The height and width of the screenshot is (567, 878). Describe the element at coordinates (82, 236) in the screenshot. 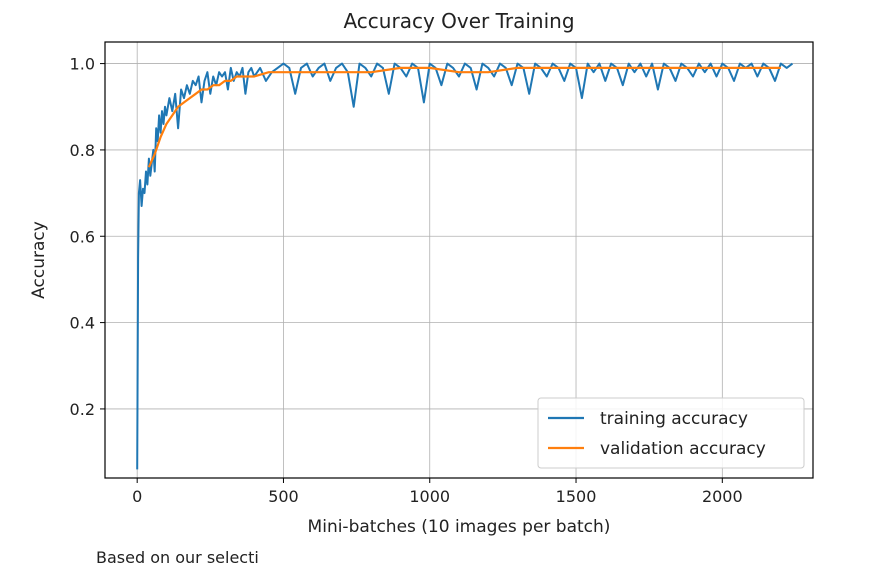

I see `y-tick-label: 0.6` at that location.